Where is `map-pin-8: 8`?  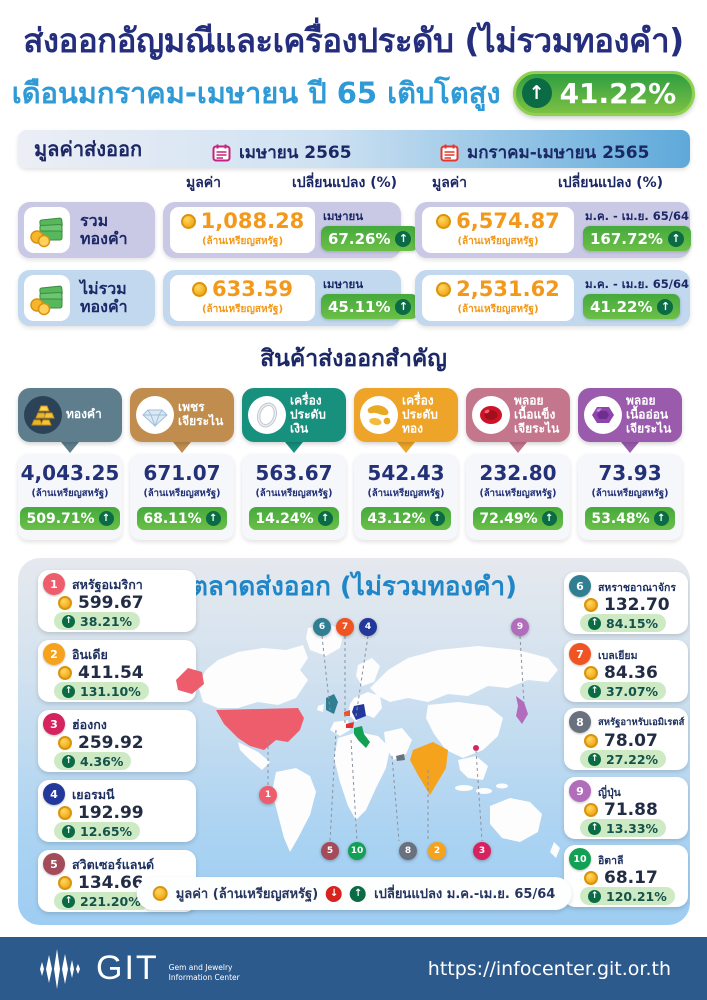 map-pin-8: 8 is located at coordinates (408, 851).